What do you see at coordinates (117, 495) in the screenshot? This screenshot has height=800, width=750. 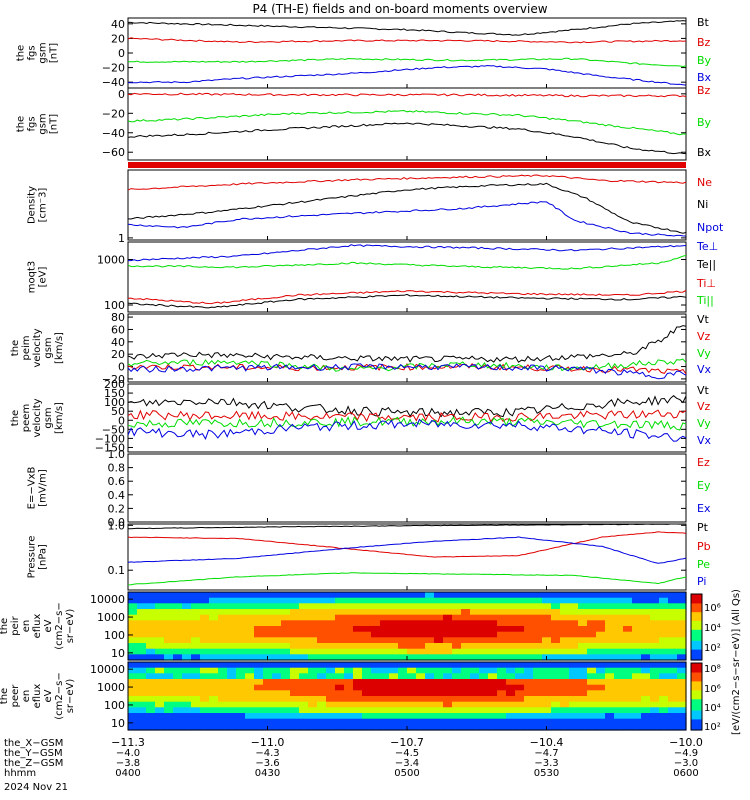 I see `y-tick-label: 0.4` at bounding box center [117, 495].